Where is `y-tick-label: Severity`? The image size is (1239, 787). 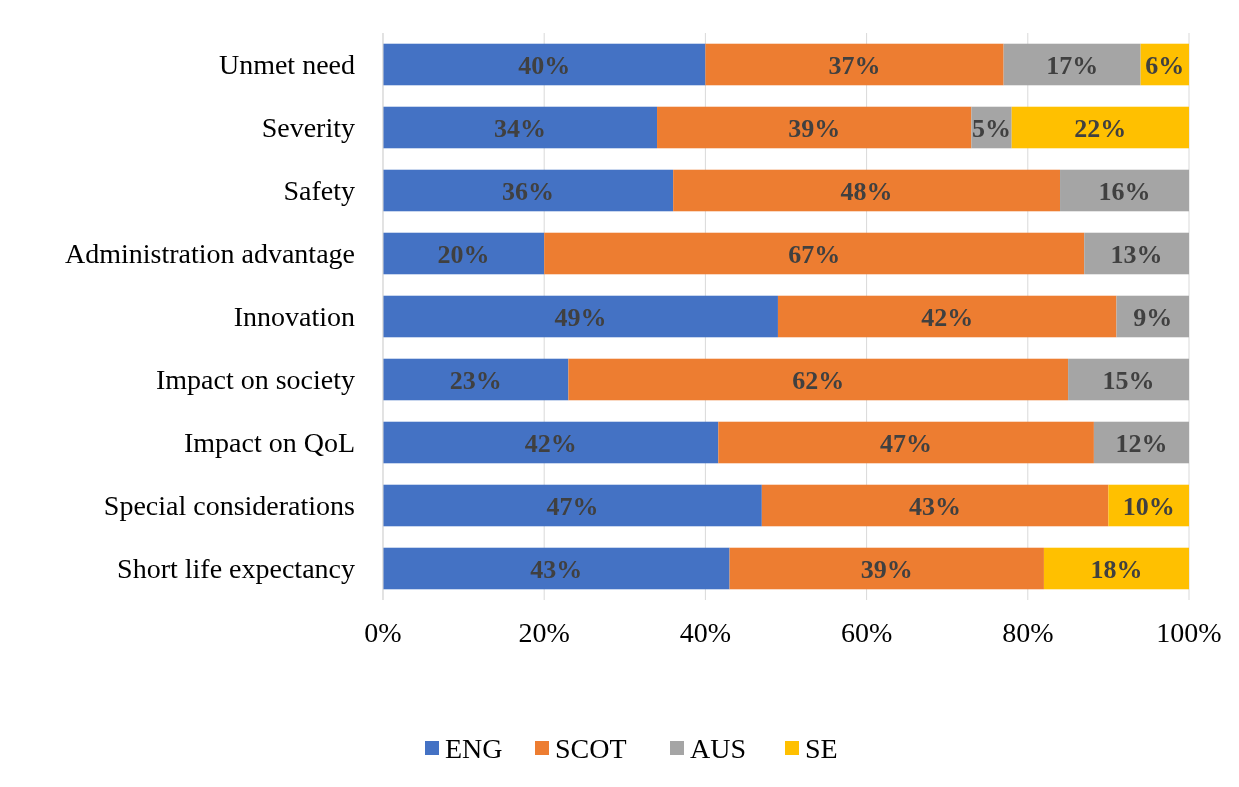 y-tick-label: Severity is located at coordinates (308, 128).